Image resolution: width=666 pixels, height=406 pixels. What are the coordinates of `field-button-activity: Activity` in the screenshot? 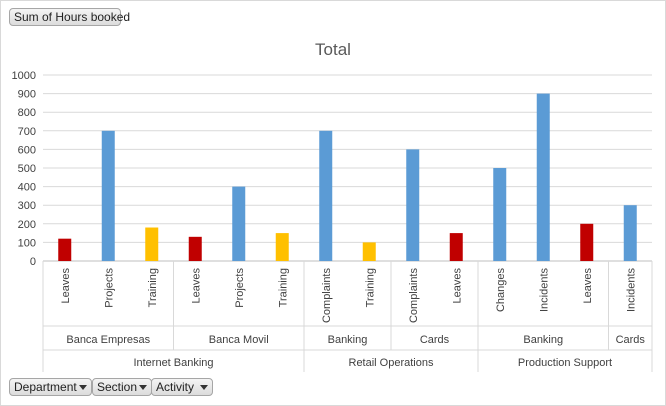 It's located at (182, 387).